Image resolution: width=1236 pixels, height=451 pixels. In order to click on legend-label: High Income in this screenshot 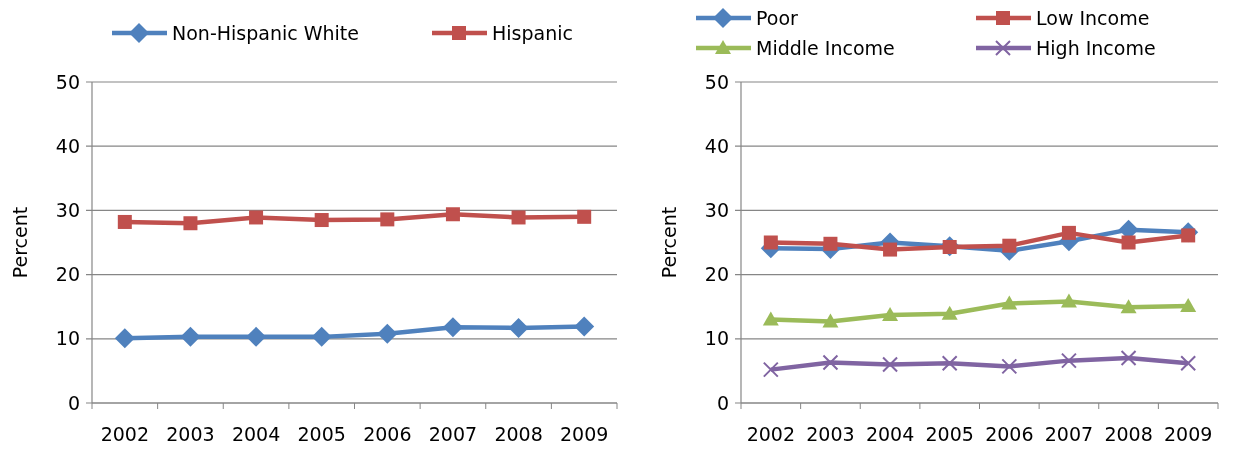, I will do `click(1096, 47)`.